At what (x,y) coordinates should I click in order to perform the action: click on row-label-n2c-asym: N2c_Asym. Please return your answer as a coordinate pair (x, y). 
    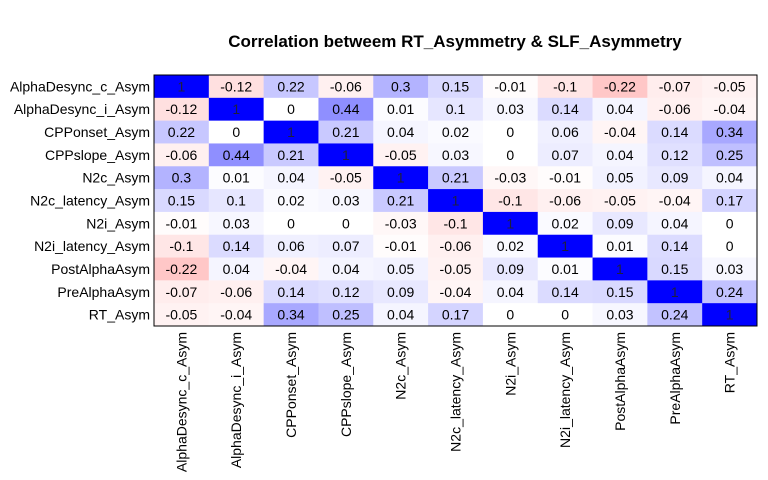
    Looking at the image, I should click on (116, 178).